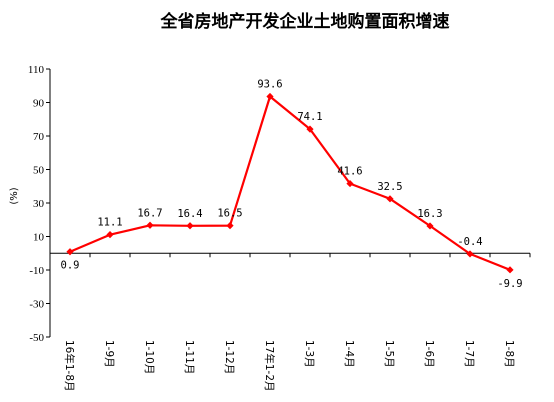 Image resolution: width=554 pixels, height=402 pixels. What do you see at coordinates (309, 354) in the screenshot?
I see `x-tick-label: 1-3月` at bounding box center [309, 354].